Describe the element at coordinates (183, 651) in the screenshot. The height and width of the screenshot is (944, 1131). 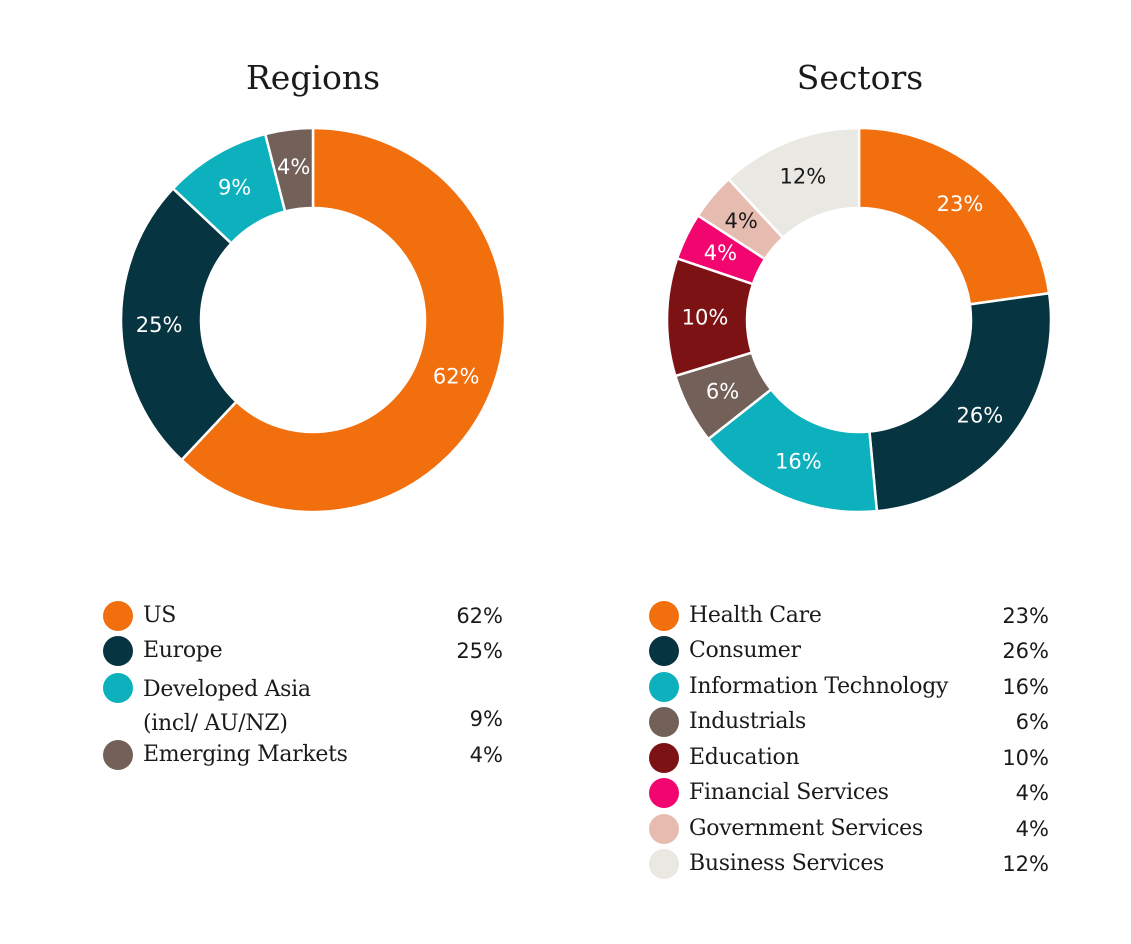
I see `legend-label: Europe` at that location.